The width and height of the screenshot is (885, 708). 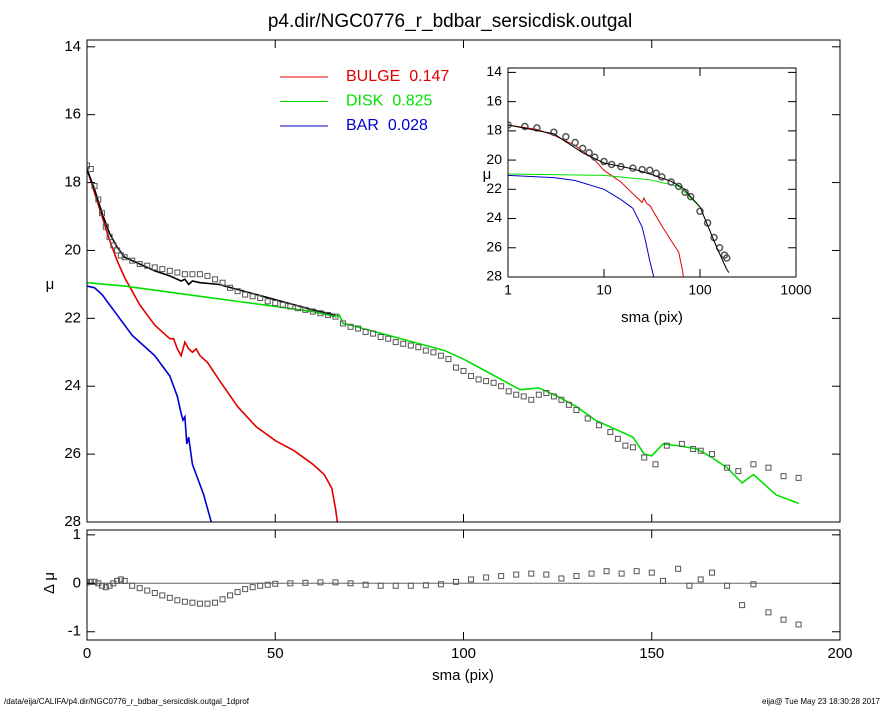 What do you see at coordinates (839, 653) in the screenshot?
I see `x-tick-label: 200` at bounding box center [839, 653].